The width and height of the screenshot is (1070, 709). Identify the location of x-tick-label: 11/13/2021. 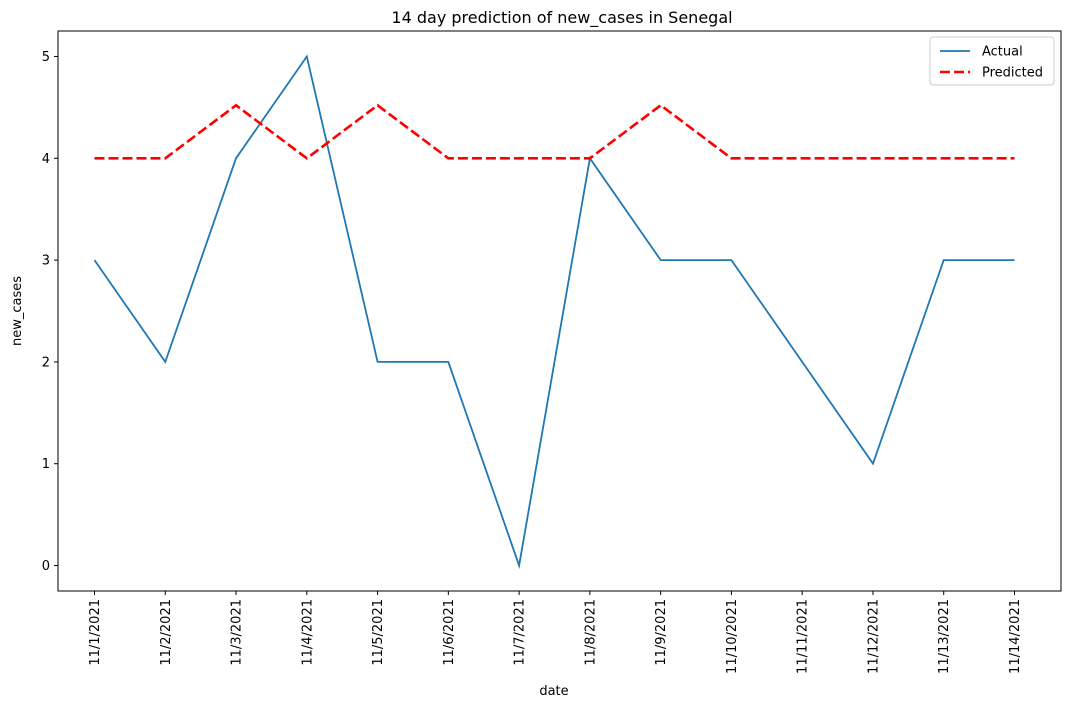
(944, 636).